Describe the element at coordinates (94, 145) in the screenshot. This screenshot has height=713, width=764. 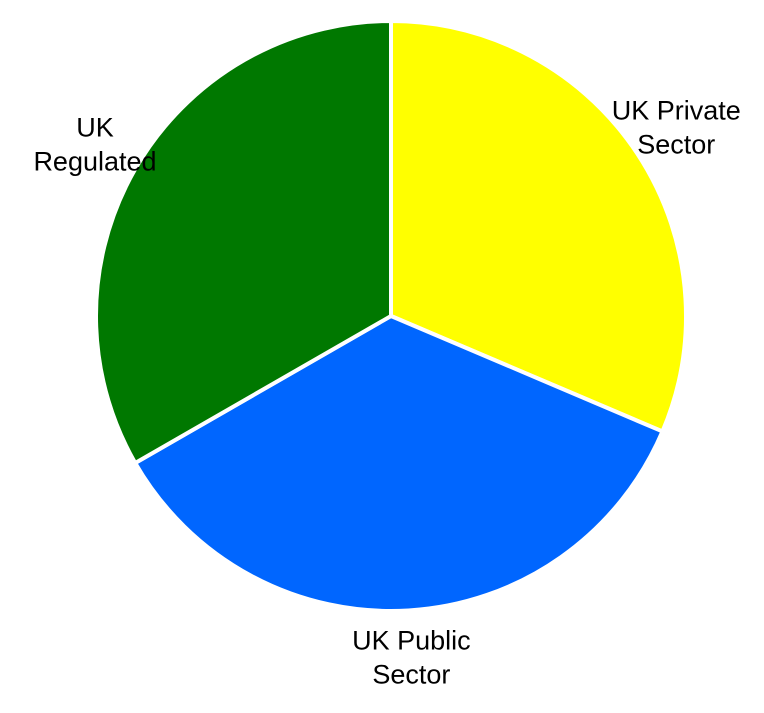
I see `slice-label-uk-regulated: UK Regulated` at that location.